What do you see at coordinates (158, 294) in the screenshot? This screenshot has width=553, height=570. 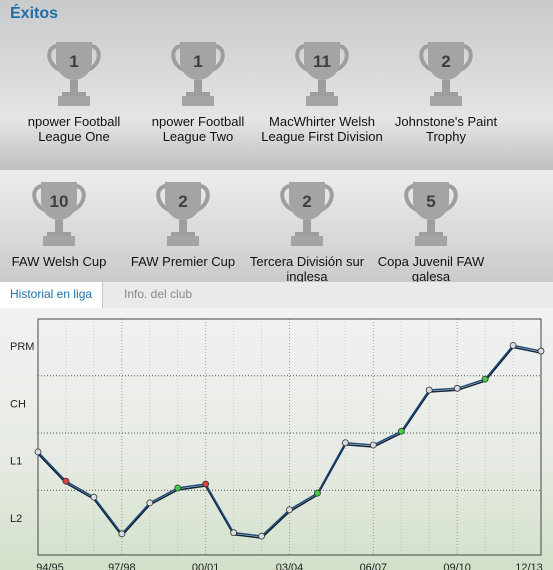 I see `tab: Info. del club` at bounding box center [158, 294].